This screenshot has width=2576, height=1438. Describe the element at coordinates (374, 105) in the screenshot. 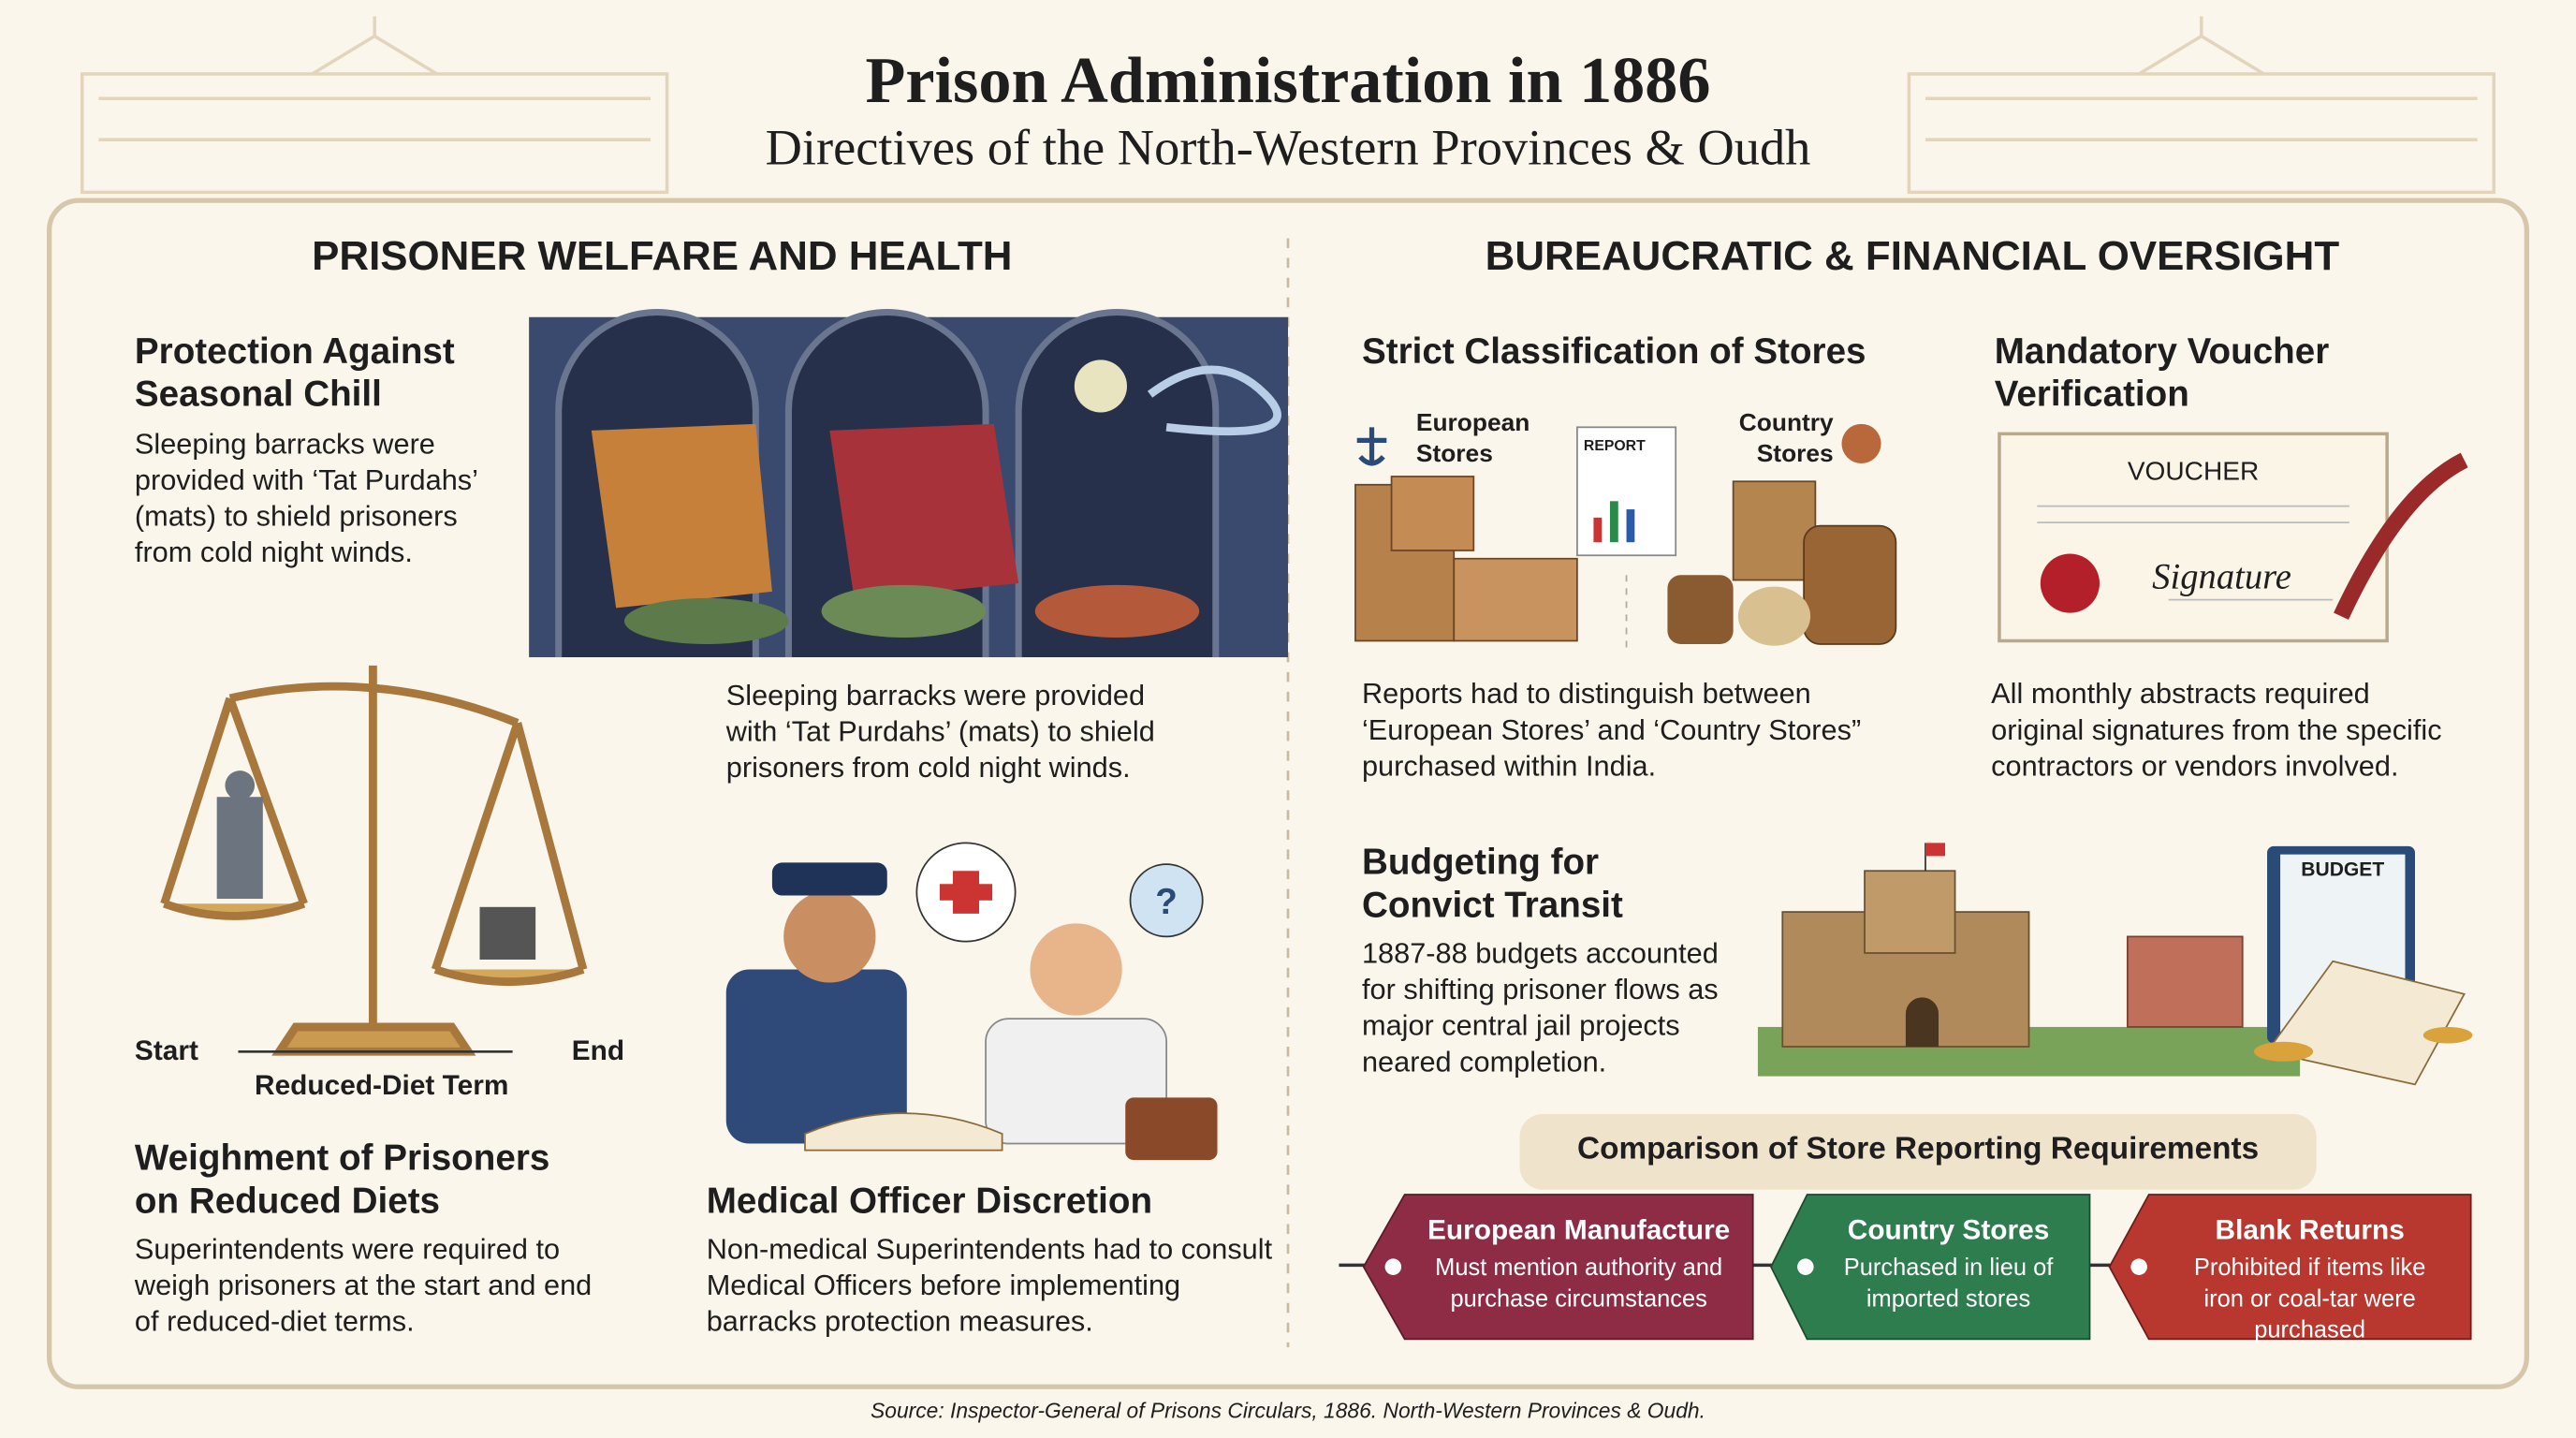

I see `building-left` at that location.